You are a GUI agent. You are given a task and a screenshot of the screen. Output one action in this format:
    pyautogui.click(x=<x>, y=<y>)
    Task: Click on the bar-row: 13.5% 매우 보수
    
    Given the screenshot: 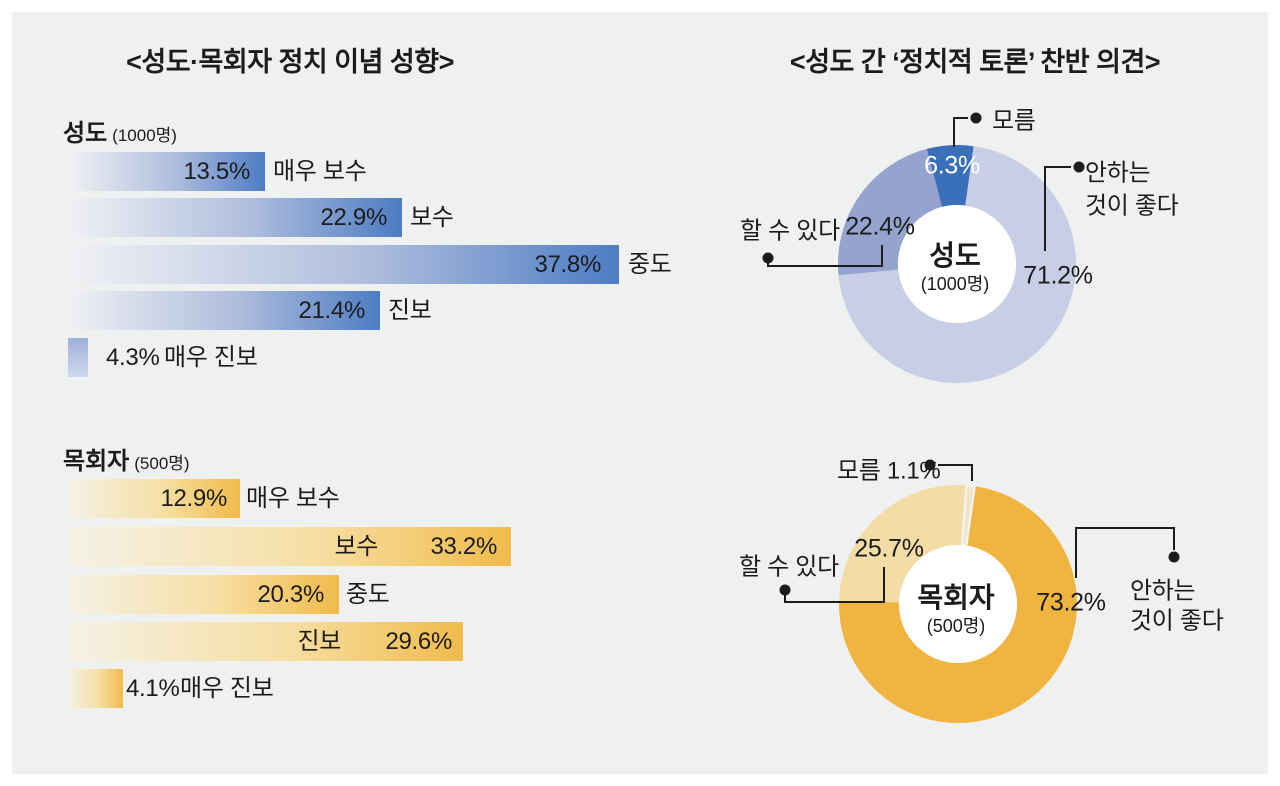 What is the action you would take?
    pyautogui.click(x=368, y=171)
    